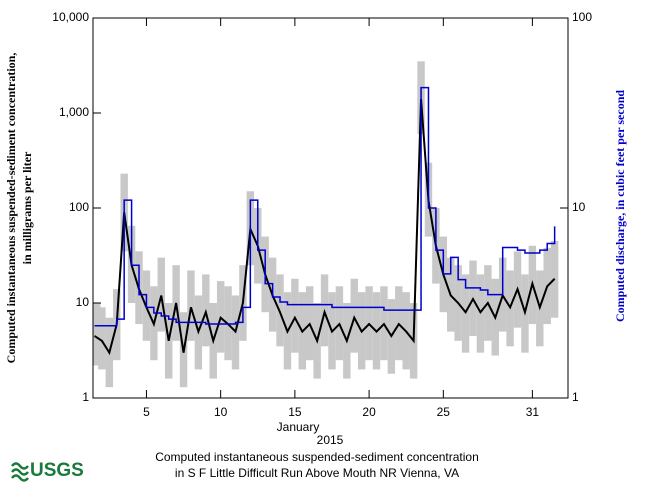 Image resolution: width=650 pixels, height=488 pixels. I want to click on y-axis-label: in milligrams per liter, so click(27, 207).